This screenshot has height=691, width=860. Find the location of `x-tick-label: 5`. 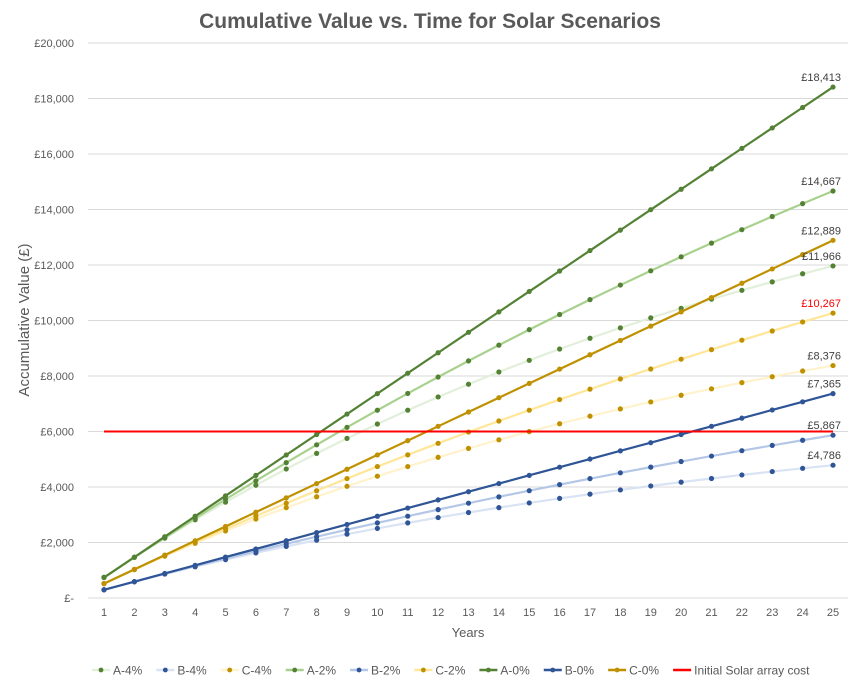

x-tick-label: 5 is located at coordinates (225, 613).